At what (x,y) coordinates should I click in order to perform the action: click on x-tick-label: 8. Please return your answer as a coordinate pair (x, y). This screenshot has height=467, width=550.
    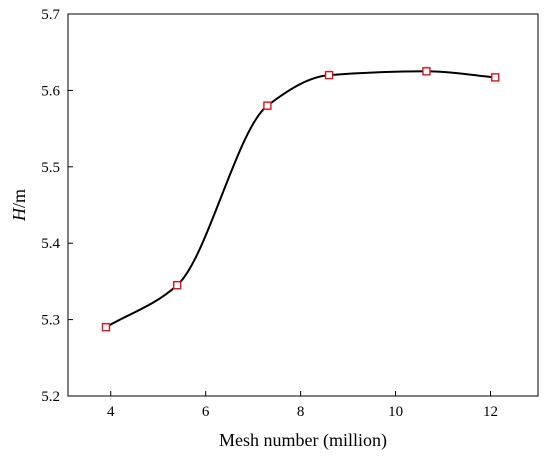
    Looking at the image, I should click on (301, 412).